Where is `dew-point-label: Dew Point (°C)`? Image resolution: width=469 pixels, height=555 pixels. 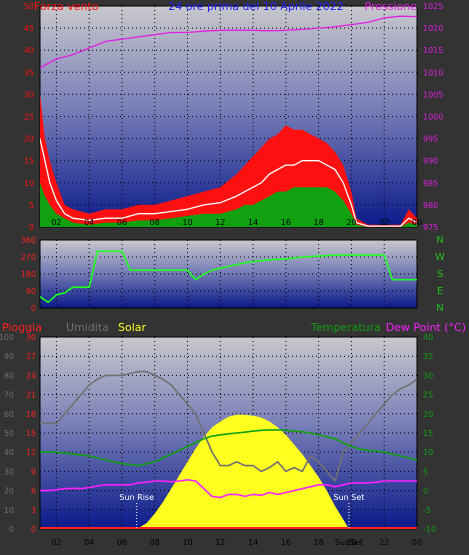 dew-point-label: Dew Point (°C) is located at coordinates (426, 327).